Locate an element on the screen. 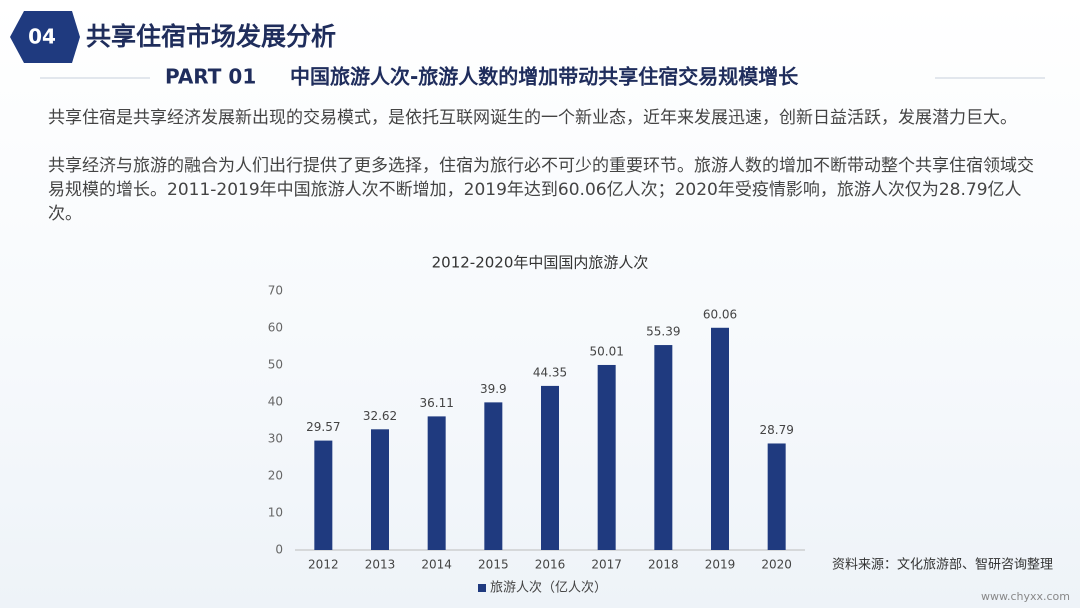  x-tick-label: 2020 is located at coordinates (776, 565).